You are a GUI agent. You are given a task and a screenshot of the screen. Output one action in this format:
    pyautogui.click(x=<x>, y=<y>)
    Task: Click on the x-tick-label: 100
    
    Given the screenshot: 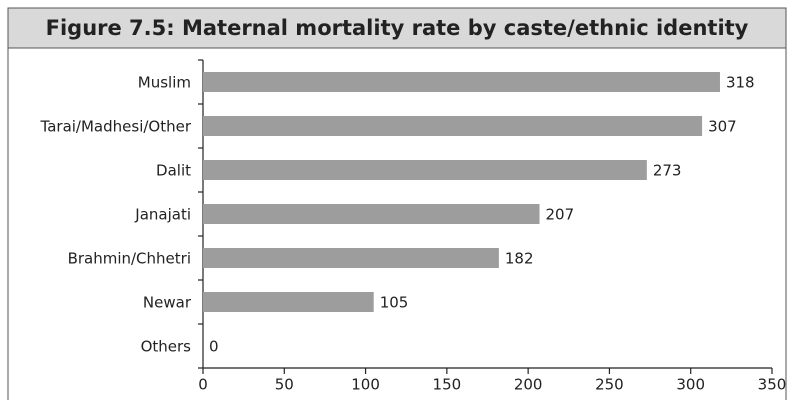 What is the action you would take?
    pyautogui.click(x=365, y=385)
    